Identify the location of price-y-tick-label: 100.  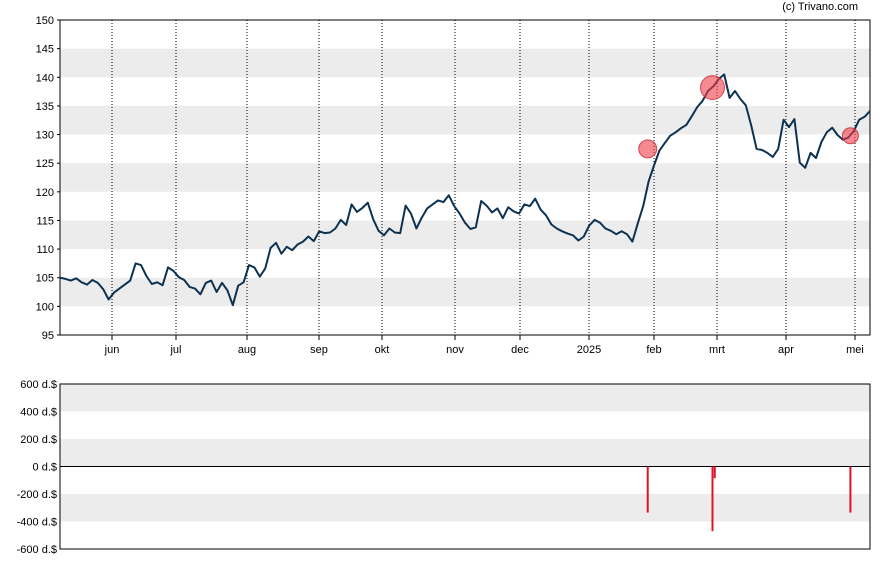
(45, 307).